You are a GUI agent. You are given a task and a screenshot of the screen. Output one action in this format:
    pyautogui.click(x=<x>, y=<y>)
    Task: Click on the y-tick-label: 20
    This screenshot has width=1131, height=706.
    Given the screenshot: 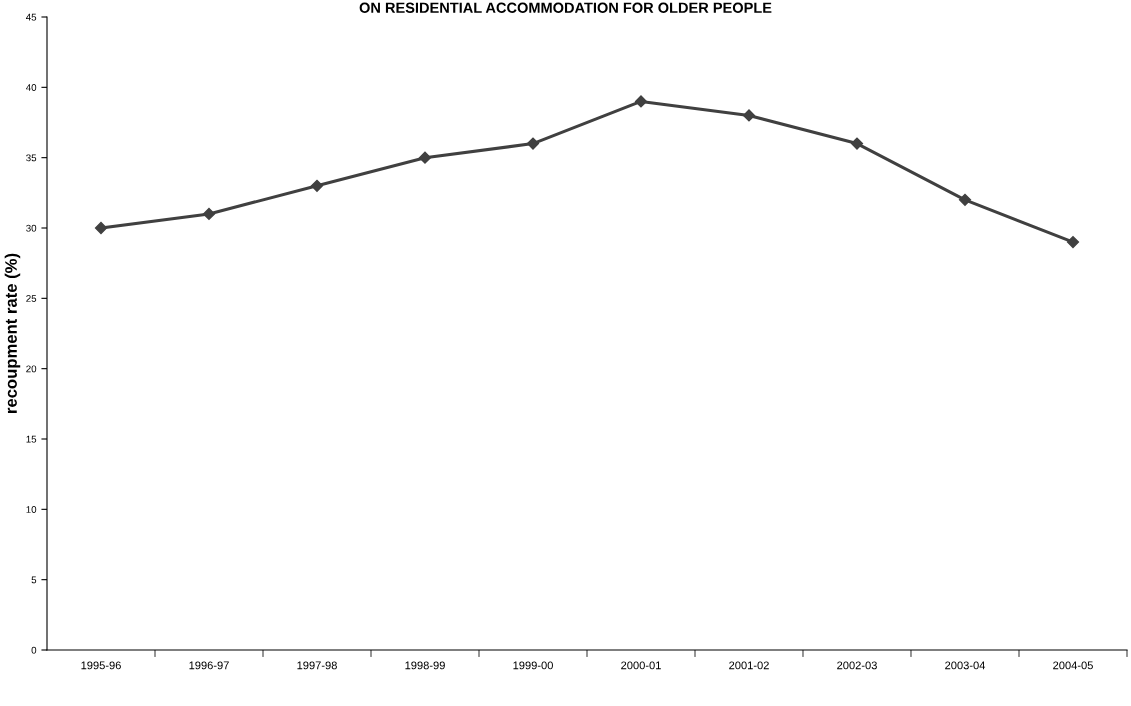 What is the action you would take?
    pyautogui.click(x=31, y=369)
    